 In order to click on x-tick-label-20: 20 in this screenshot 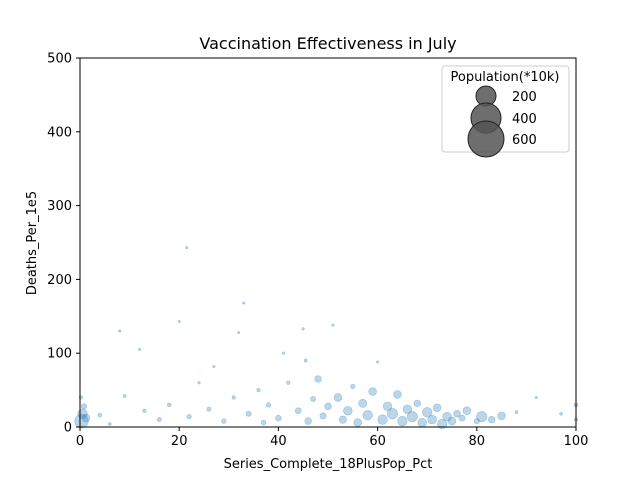, I will do `click(179, 441)`.